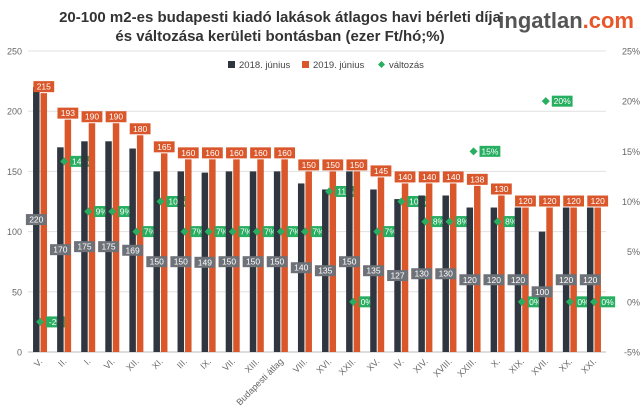 The image size is (644, 420). I want to click on data-label-change: 14%, so click(80, 161).